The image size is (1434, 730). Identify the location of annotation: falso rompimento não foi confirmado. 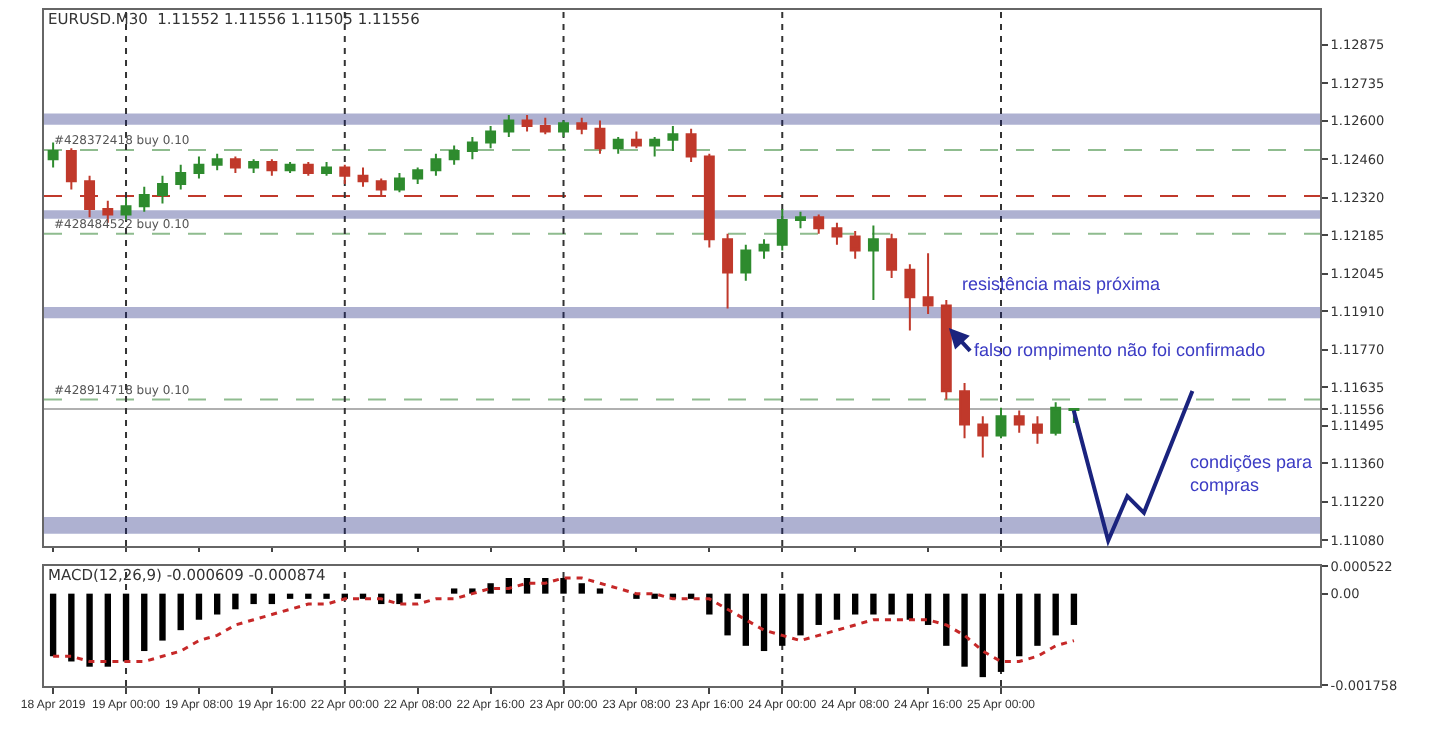
(1120, 350).